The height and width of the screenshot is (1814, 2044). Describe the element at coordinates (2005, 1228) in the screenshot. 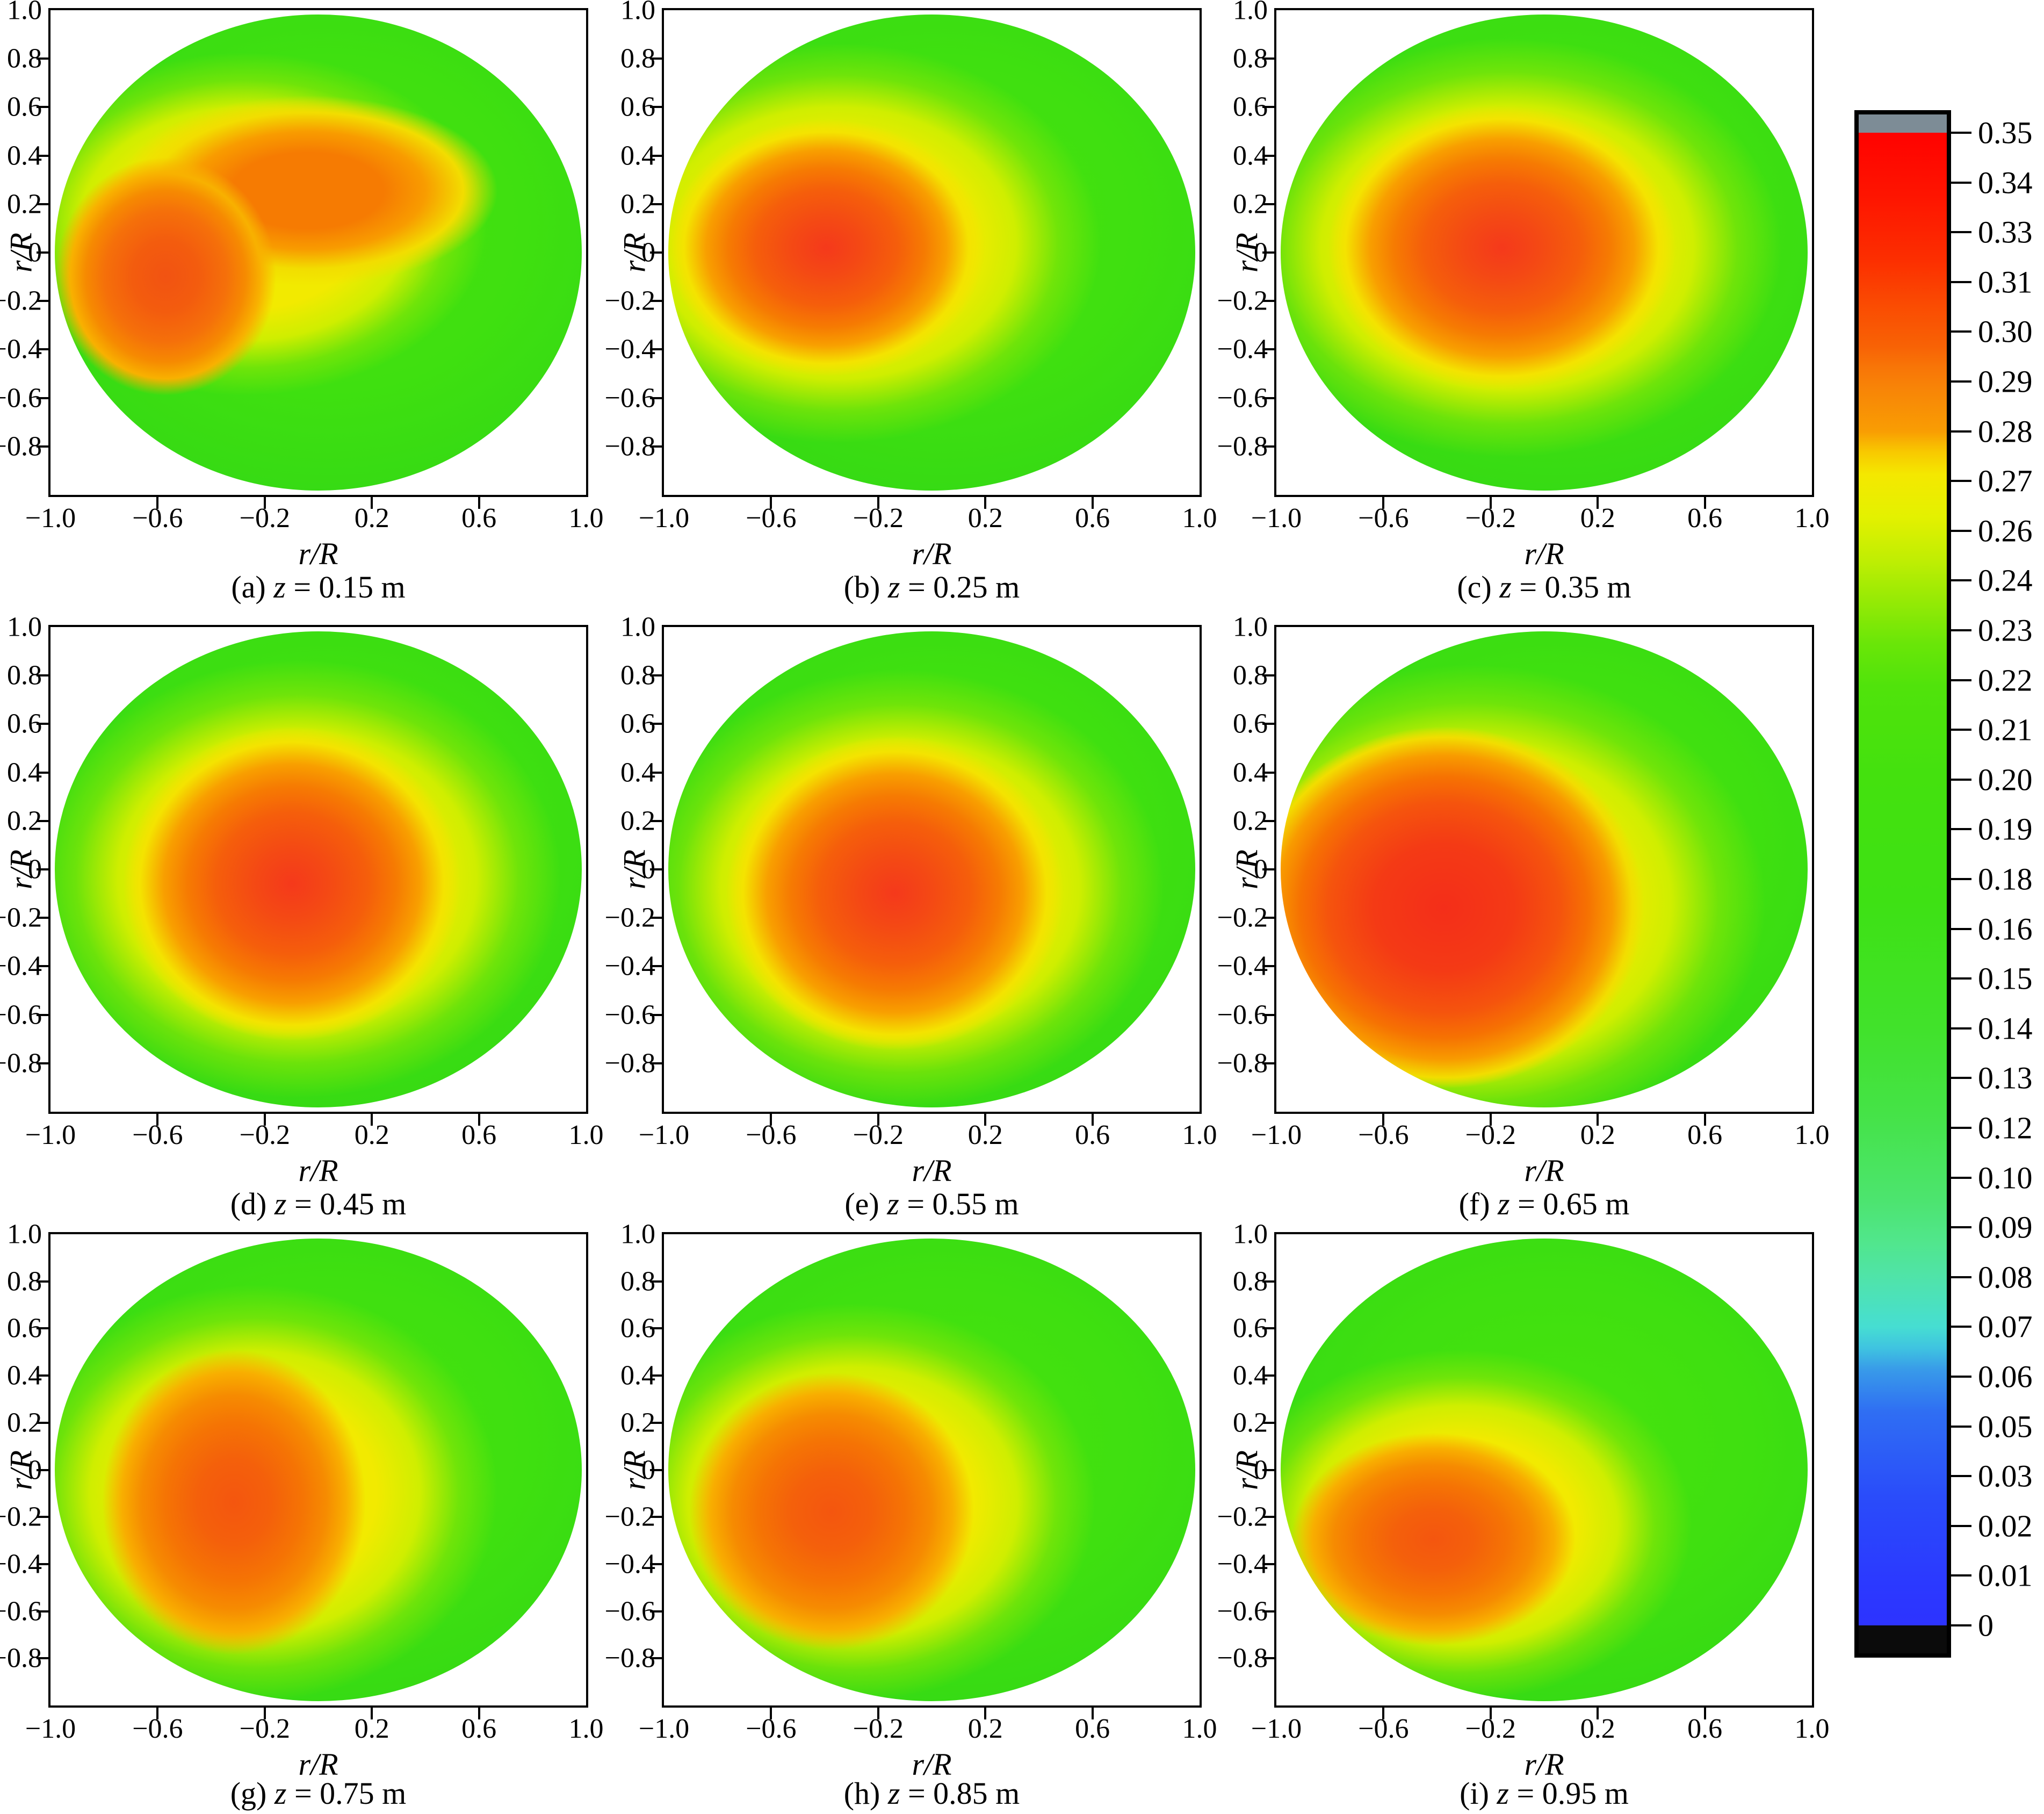

I see `colorbar-tick-label: 0.09` at that location.